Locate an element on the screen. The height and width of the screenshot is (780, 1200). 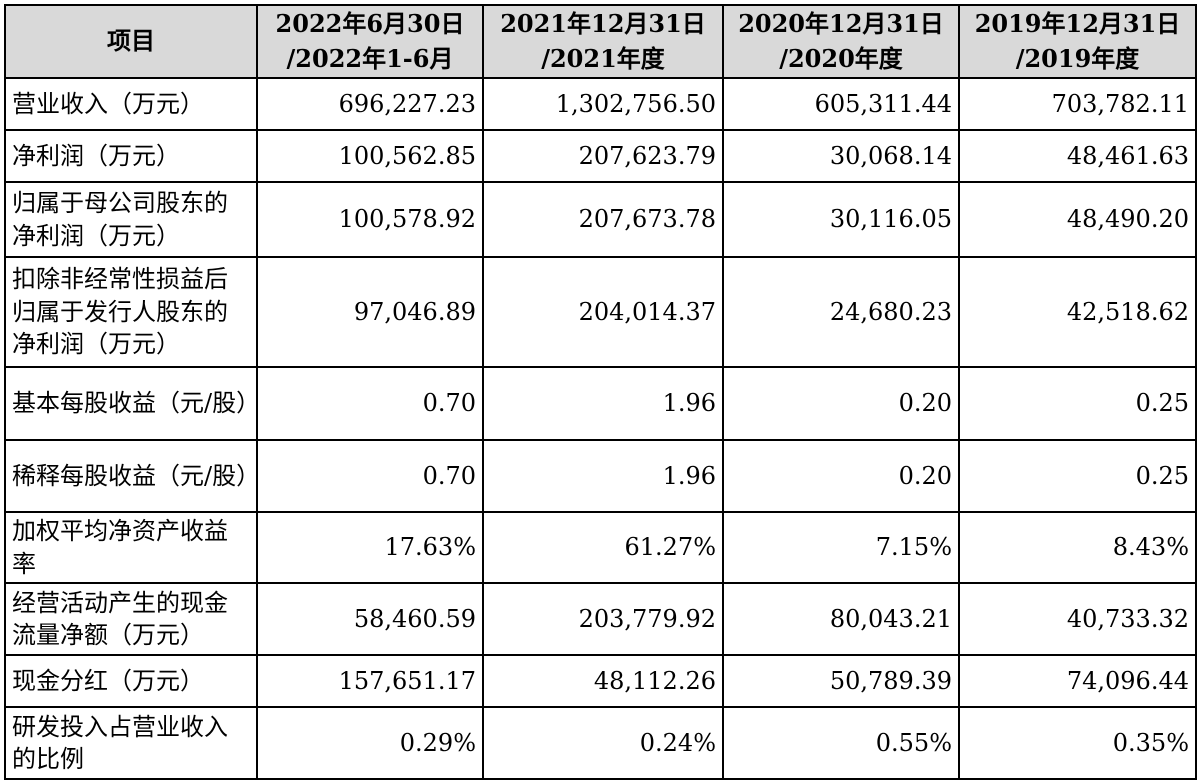
table-cell: 97,046.89 is located at coordinates (370, 312).